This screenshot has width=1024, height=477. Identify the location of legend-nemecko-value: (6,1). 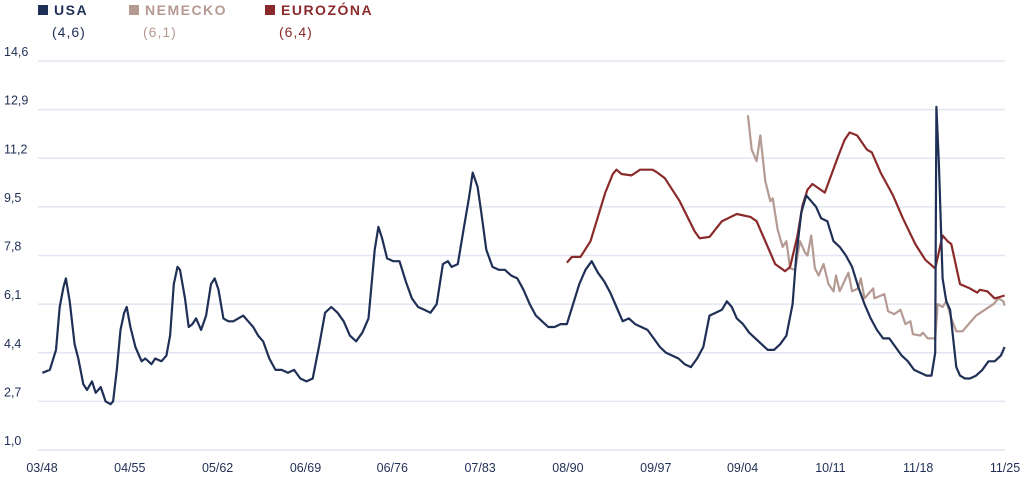
(160, 32).